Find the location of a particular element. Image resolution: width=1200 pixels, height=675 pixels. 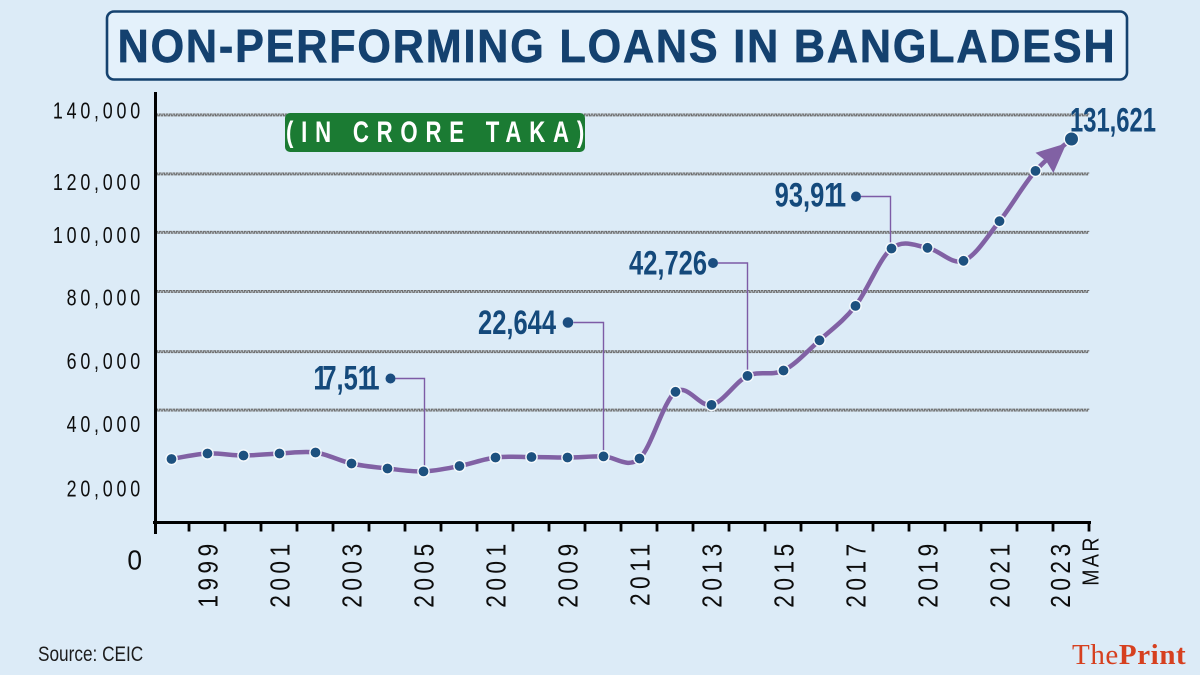

svg-text: 2015 is located at coordinates (785, 574).